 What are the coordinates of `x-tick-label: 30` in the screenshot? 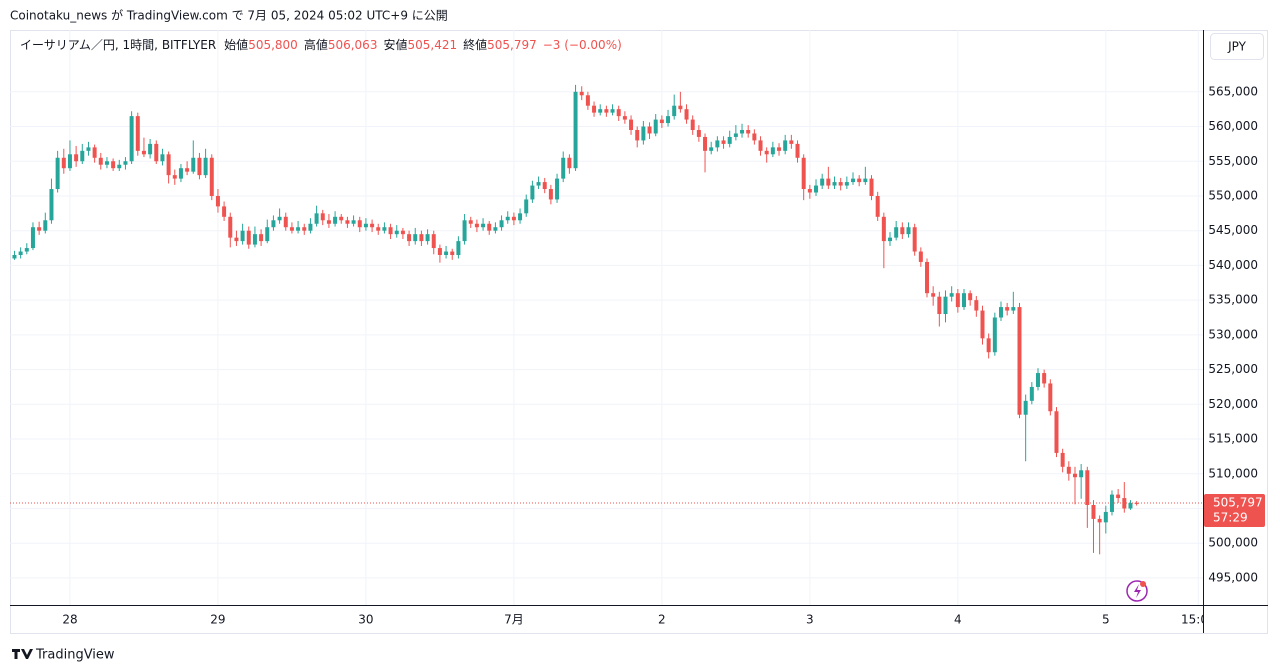 It's located at (365, 620).